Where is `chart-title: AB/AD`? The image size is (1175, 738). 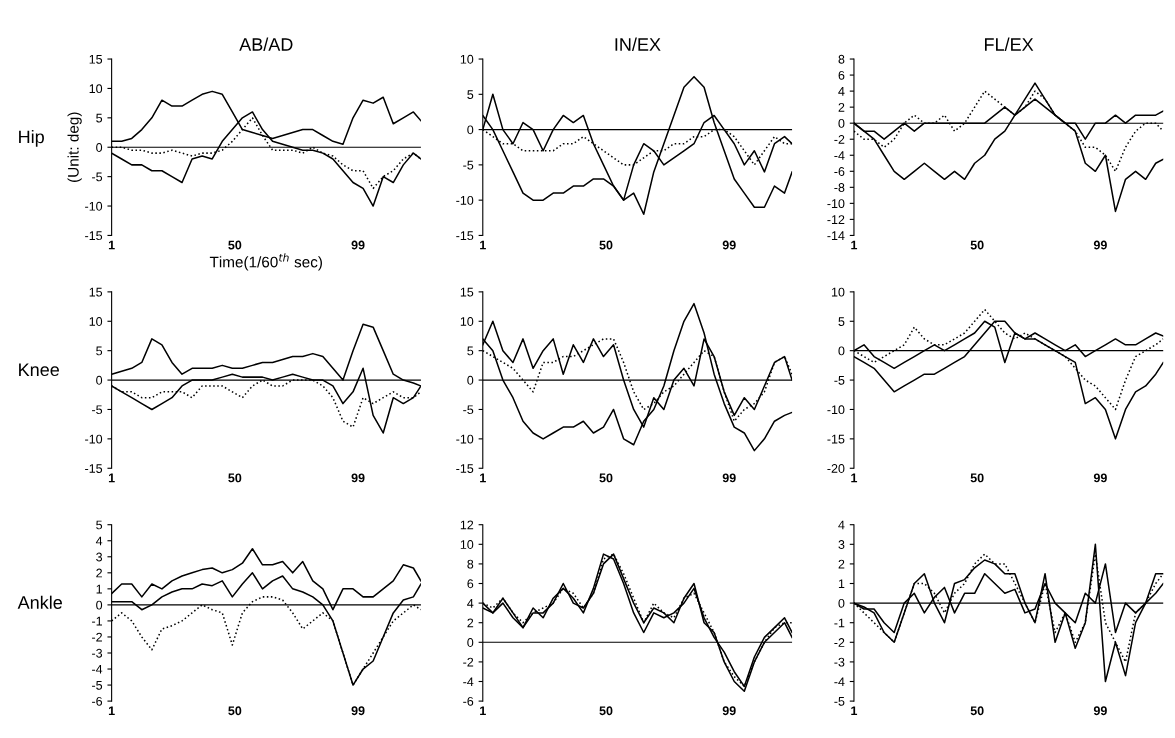 chart-title: AB/AD is located at coordinates (266, 44).